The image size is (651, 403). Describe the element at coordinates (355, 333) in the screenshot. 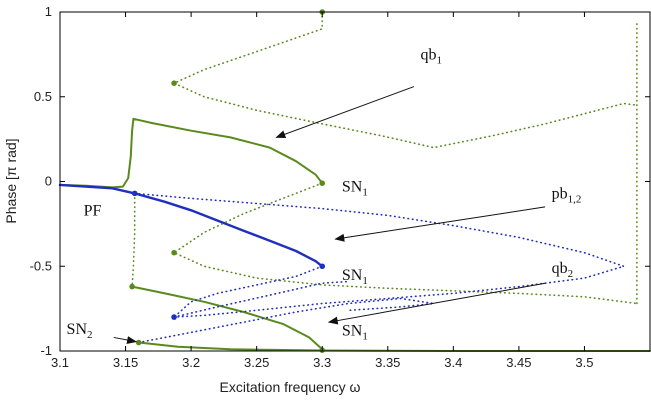

I see `label-sn1-bottom: SN1` at that location.